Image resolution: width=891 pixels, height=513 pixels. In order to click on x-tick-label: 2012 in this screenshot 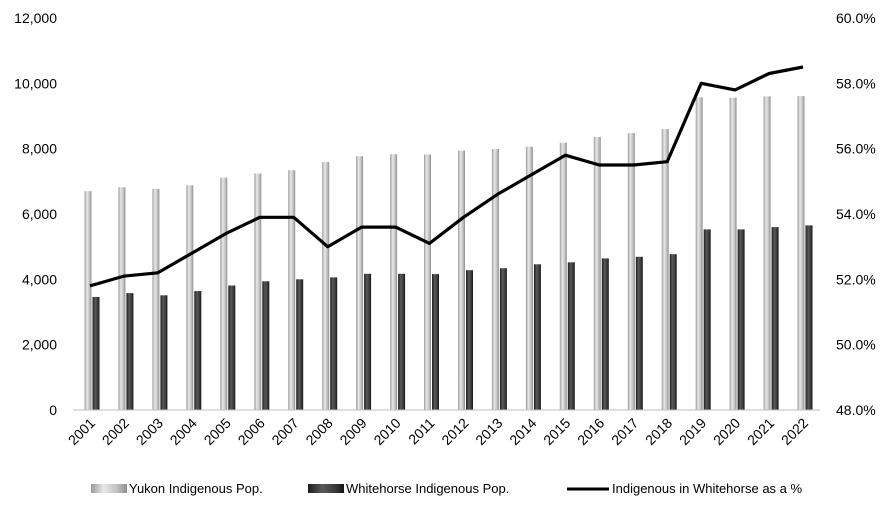, I will do `click(454, 431)`.